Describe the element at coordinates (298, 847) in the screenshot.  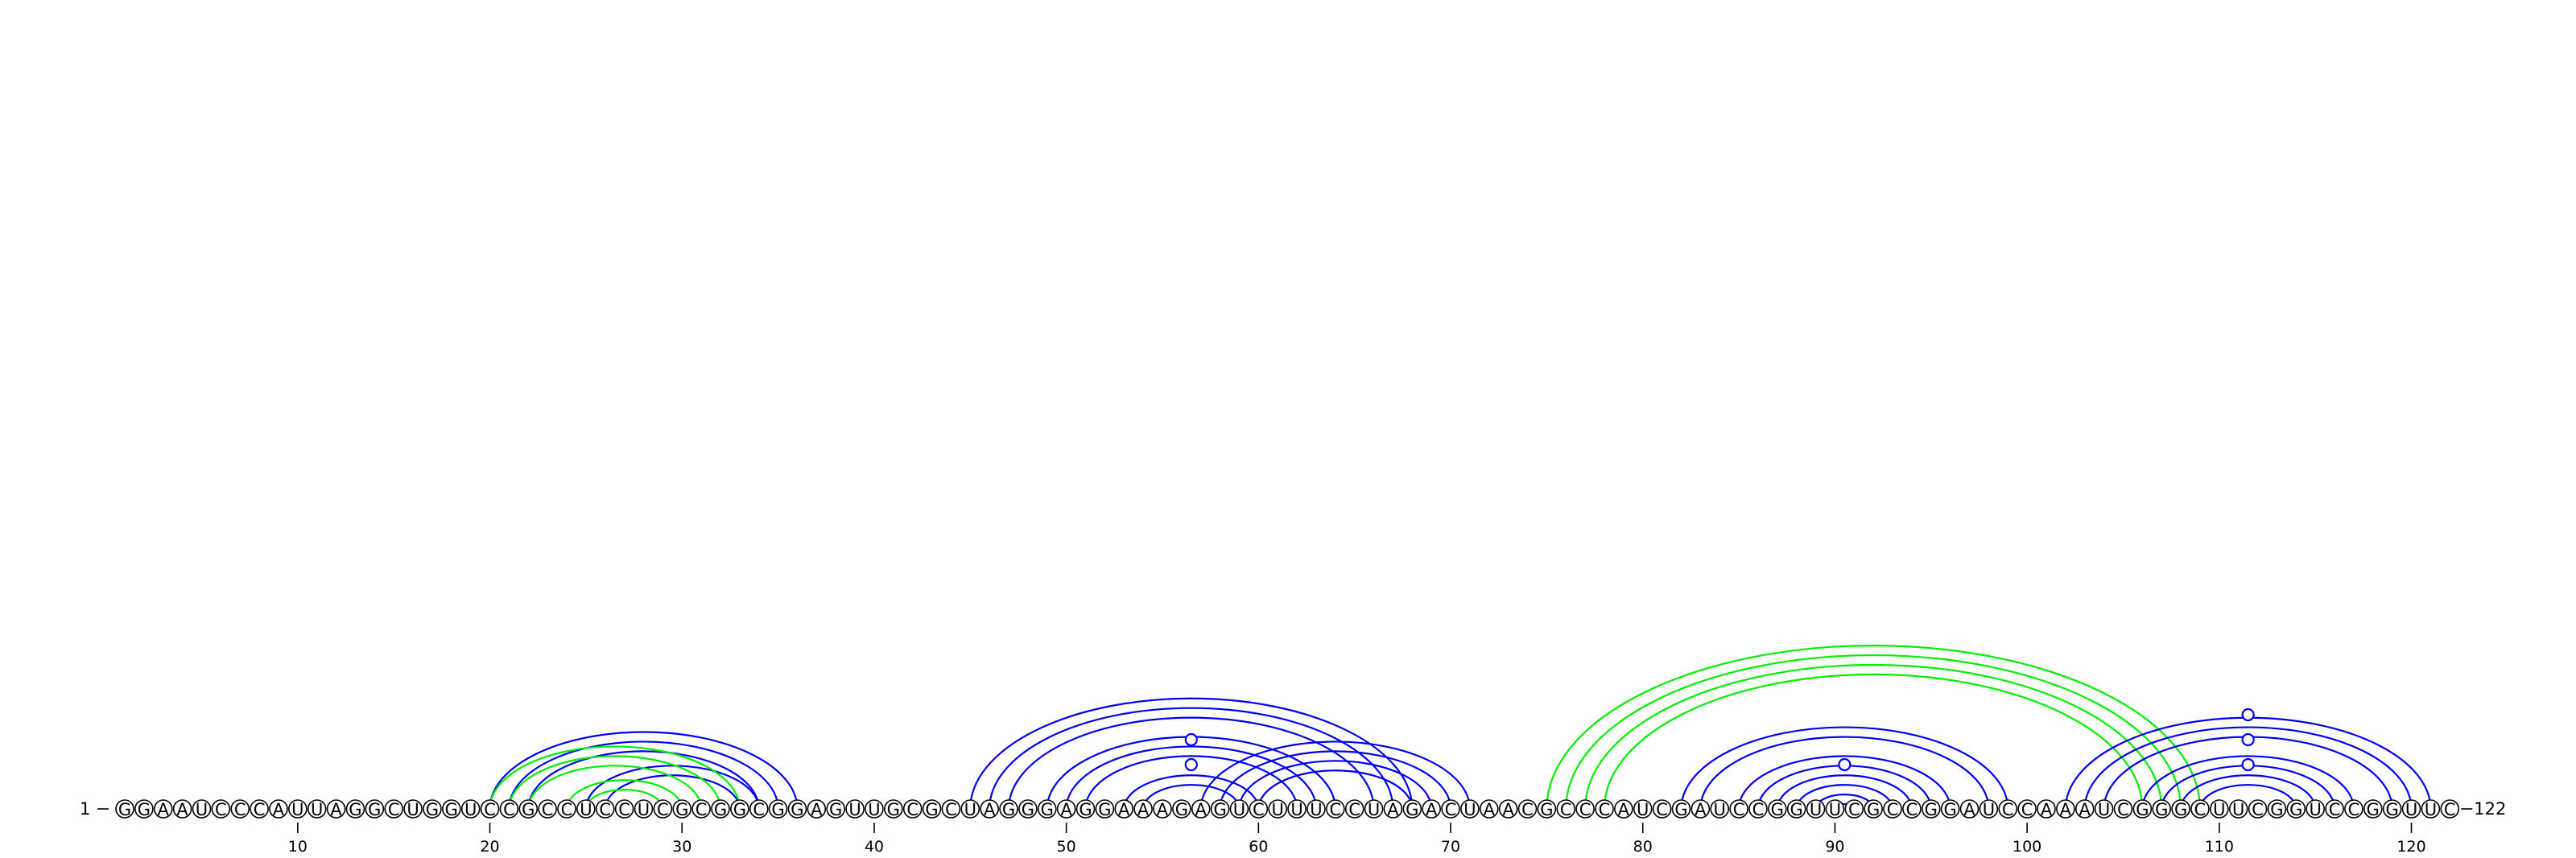
I see `tick-label: 10` at that location.